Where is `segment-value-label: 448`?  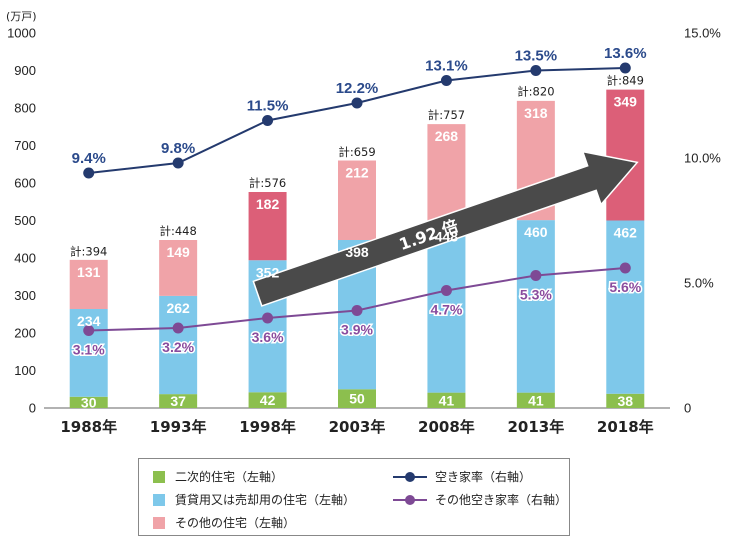 segment-value-label: 448 is located at coordinates (447, 237).